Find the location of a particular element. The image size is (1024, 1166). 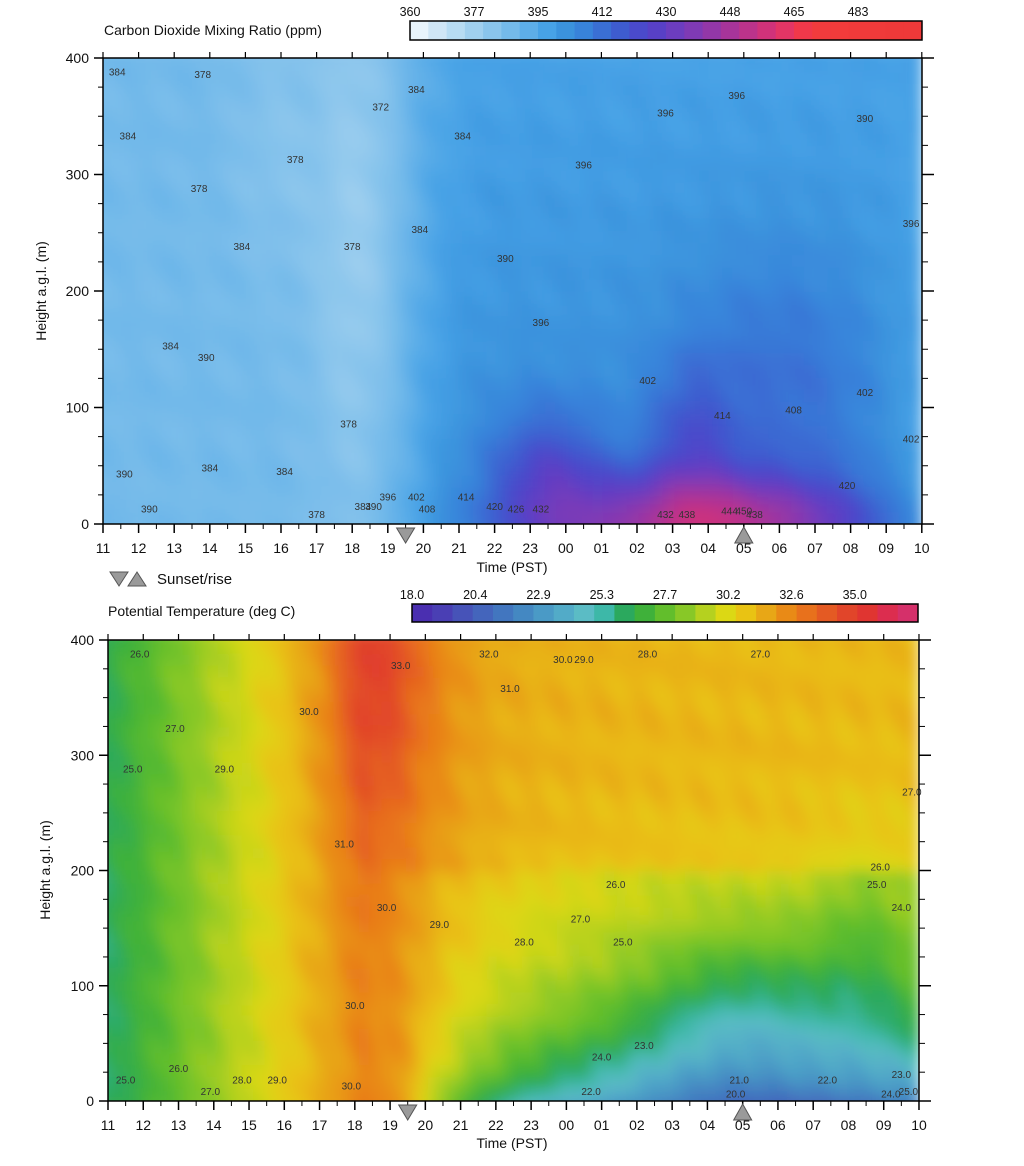

colorbar-swatch is located at coordinates (422, 613).